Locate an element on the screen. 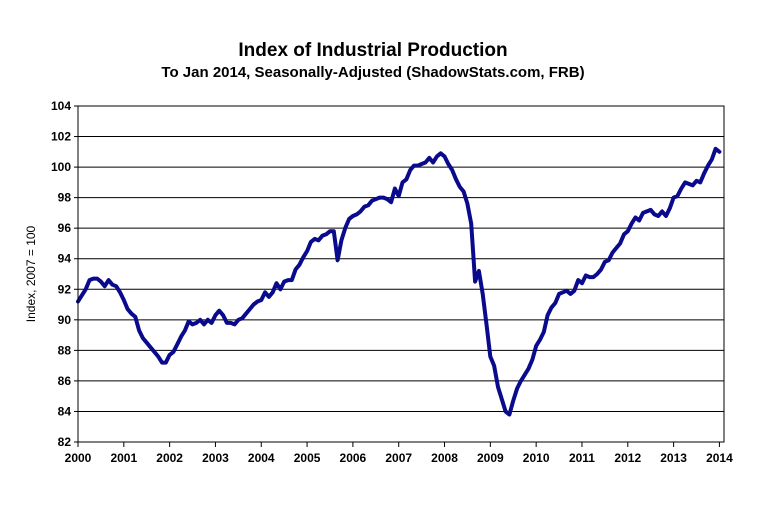 Image resolution: width=766 pixels, height=513 pixels. x-tick-label: 2001 is located at coordinates (123, 458).